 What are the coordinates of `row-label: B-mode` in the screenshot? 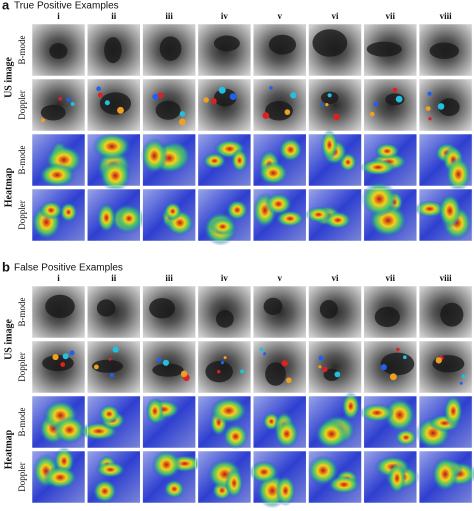 It's located at (22, 49).